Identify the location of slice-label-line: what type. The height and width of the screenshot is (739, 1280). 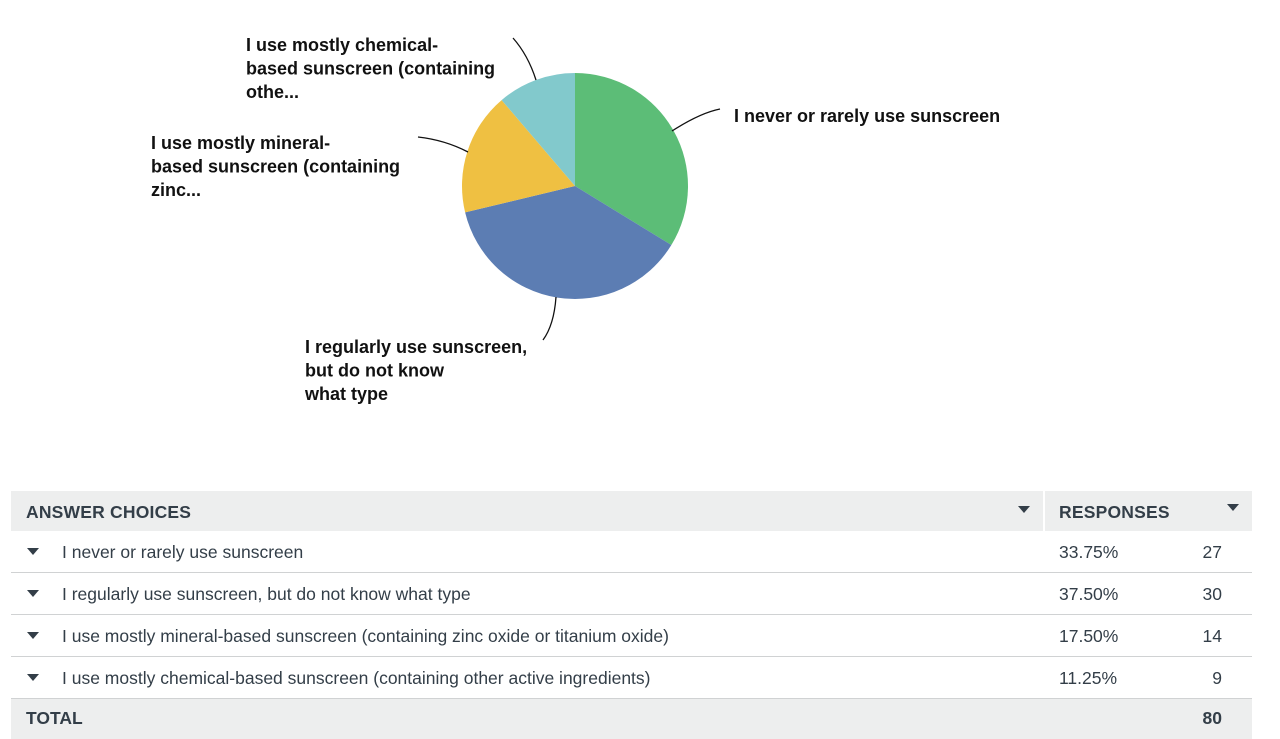
(346, 394).